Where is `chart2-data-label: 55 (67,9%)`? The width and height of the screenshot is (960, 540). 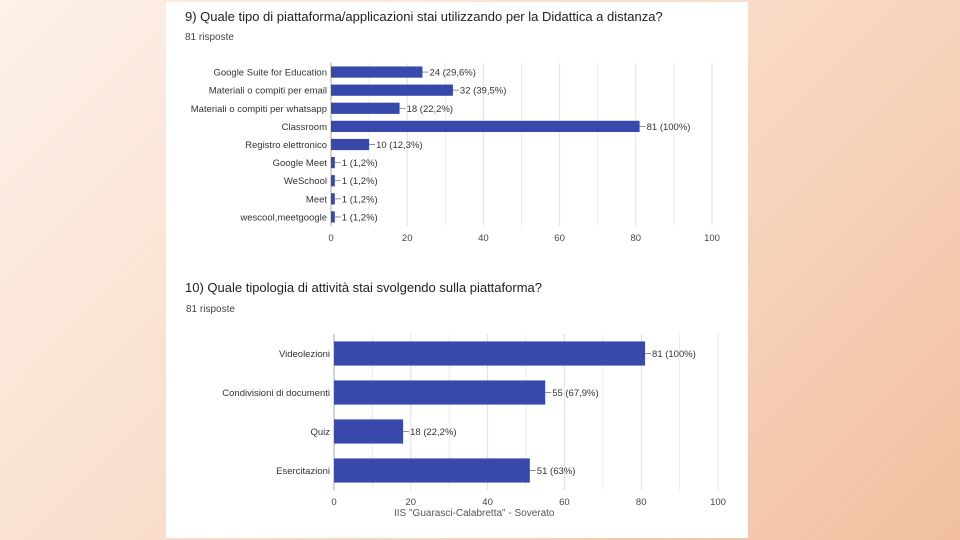 chart2-data-label: 55 (67,9%) is located at coordinates (575, 393).